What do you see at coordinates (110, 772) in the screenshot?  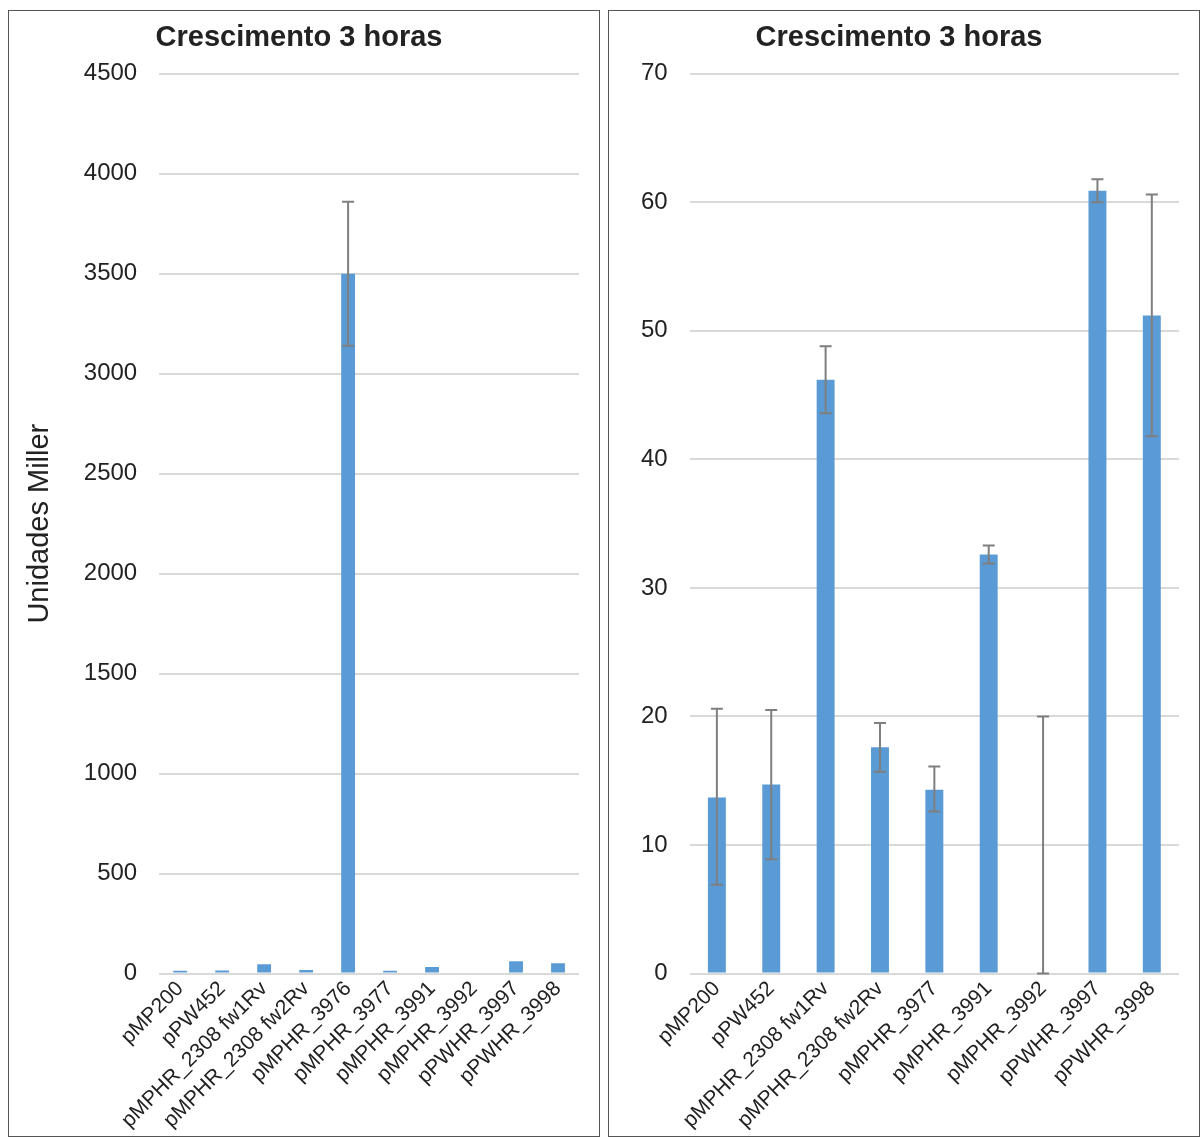 I see `y-tick-label: 1000` at bounding box center [110, 772].